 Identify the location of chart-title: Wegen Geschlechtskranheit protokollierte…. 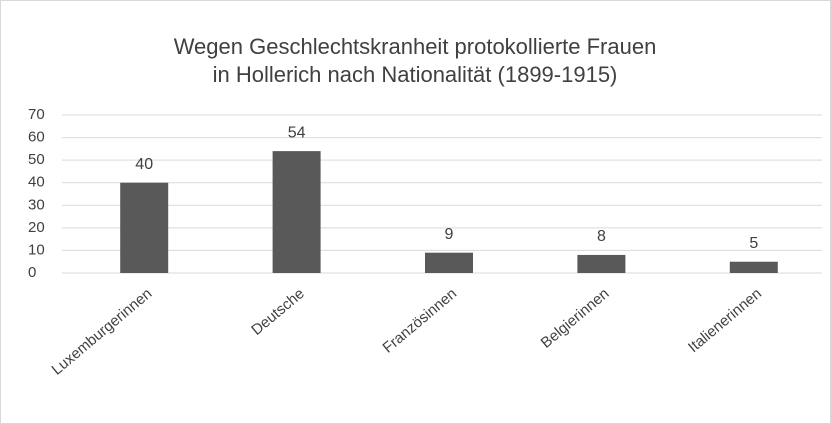
(415, 46).